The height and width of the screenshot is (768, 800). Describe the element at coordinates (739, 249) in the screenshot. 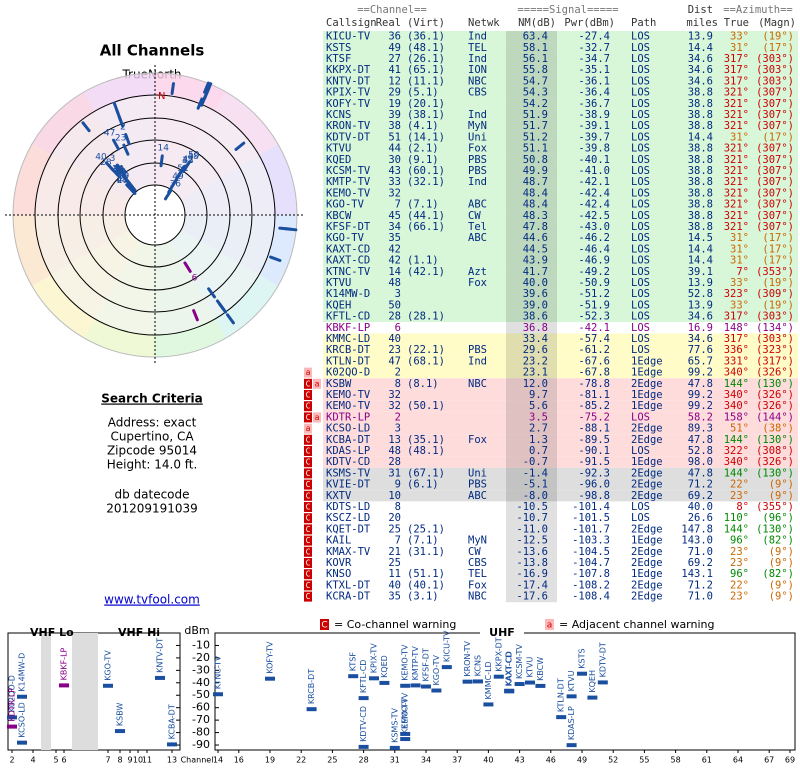

I see `cell-true: 31°` at that location.